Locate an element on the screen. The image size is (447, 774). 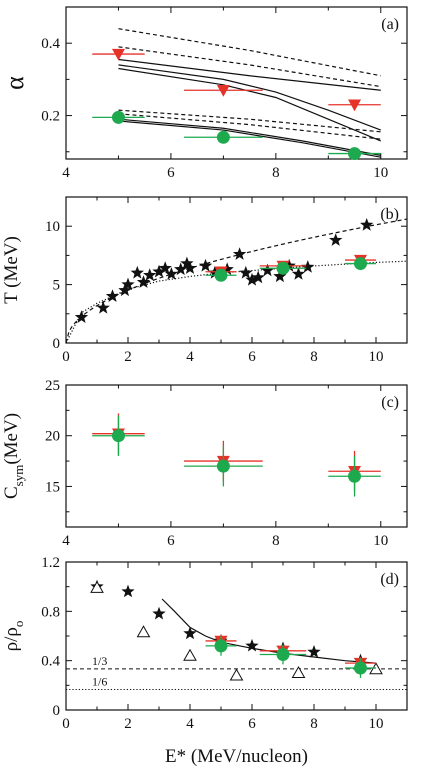
y-tick-label: 1.2 is located at coordinates (50, 563).